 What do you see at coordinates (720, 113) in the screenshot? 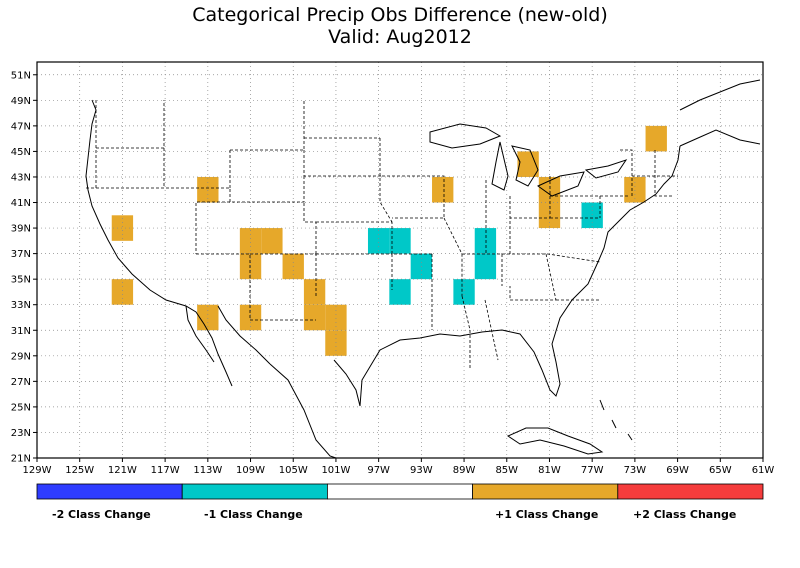
I see `northeast-coast` at bounding box center [720, 113].